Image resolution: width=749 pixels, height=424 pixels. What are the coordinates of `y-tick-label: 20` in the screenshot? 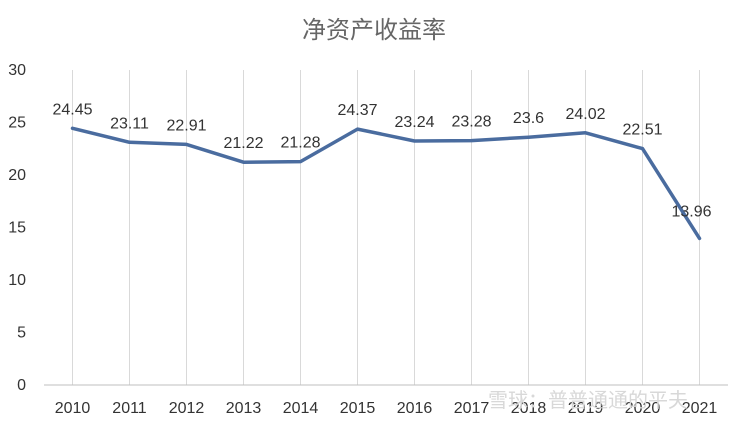 It's located at (17, 175).